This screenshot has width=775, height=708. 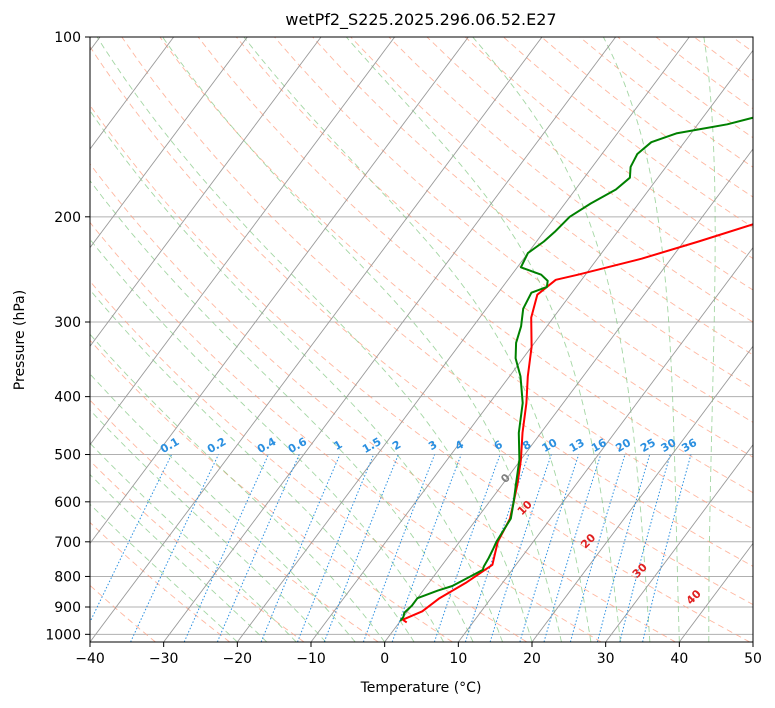 What do you see at coordinates (67, 543) in the screenshot?
I see `y-tick-label: 700` at bounding box center [67, 543].